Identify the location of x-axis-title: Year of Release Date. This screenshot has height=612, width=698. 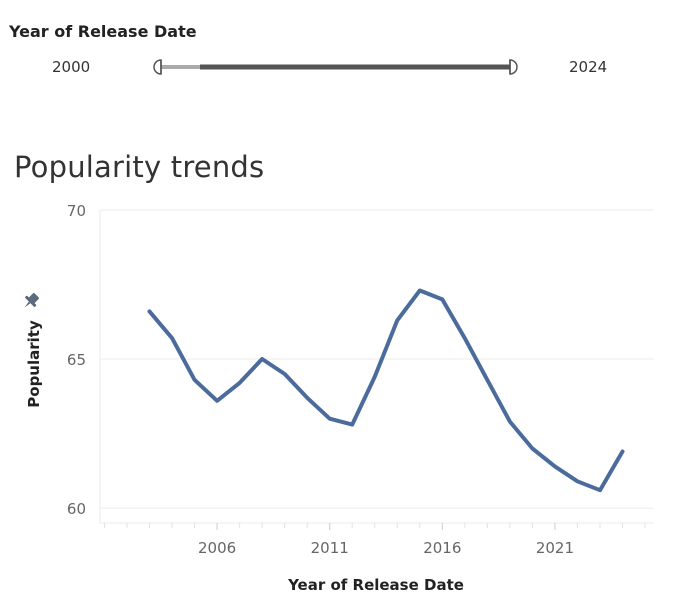
(375, 585).